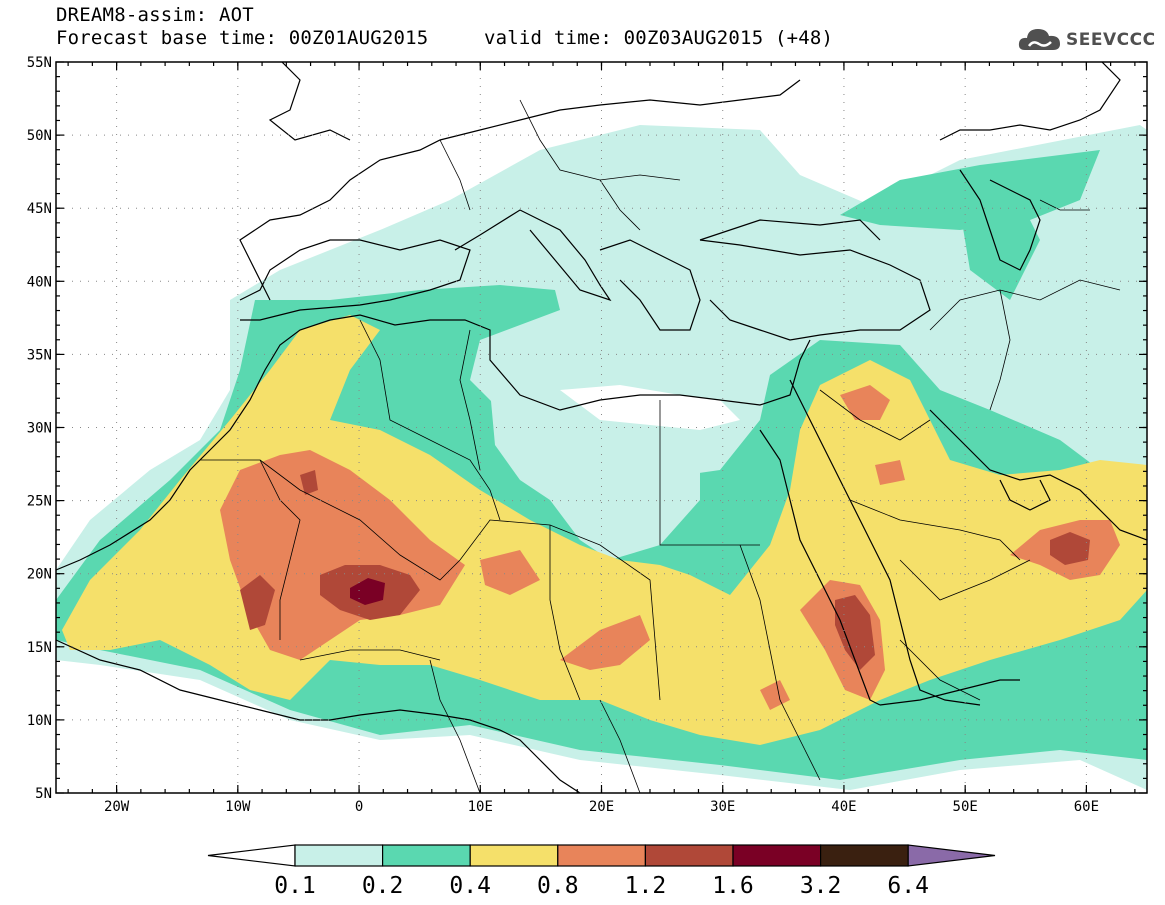 Image resolution: width=1165 pixels, height=905 pixels. What do you see at coordinates (470, 886) in the screenshot?
I see `colorbar-label: 0.4` at bounding box center [470, 886].